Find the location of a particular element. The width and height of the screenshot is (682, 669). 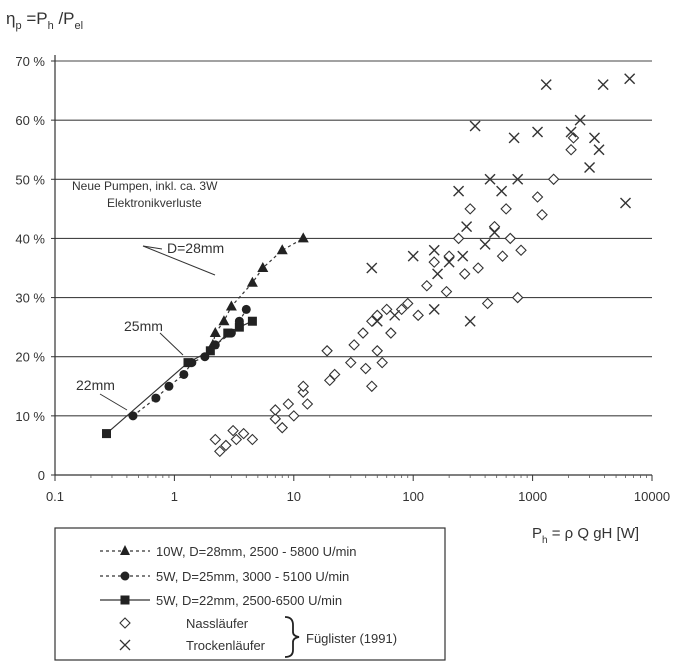

legend-label-nasslaeufer: Nassläufer is located at coordinates (217, 623).